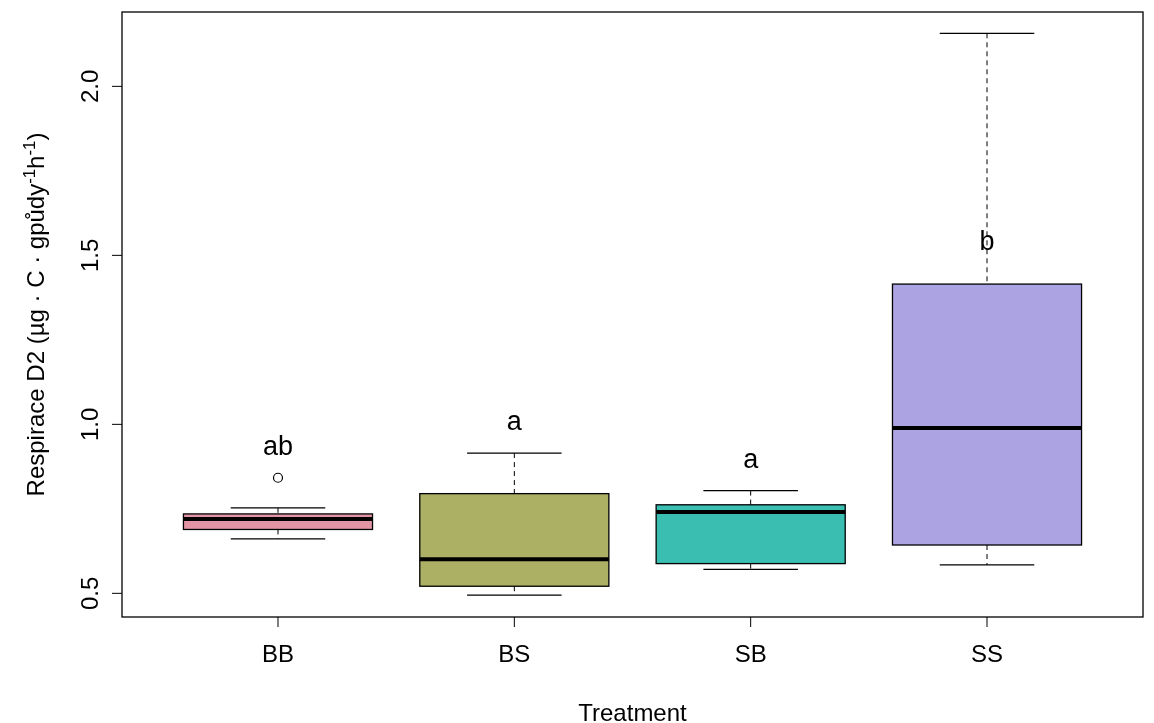 The image size is (1154, 723). What do you see at coordinates (89, 593) in the screenshot?
I see `y-tick-label: 0.5` at bounding box center [89, 593].